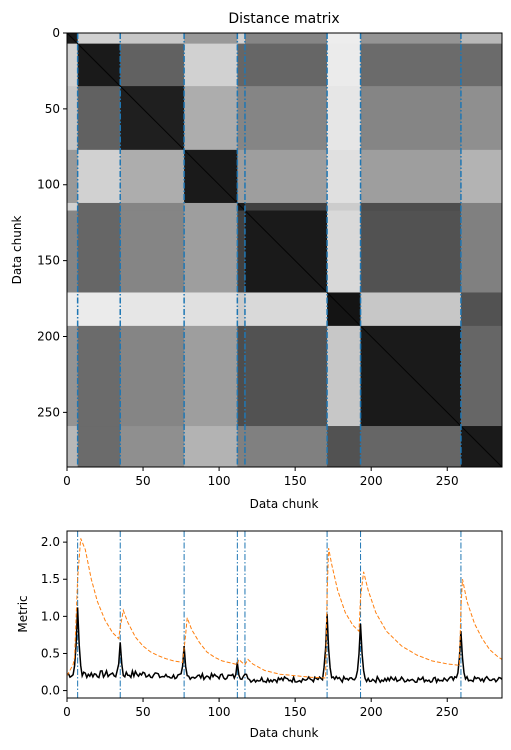  Describe the element at coordinates (283, 19) in the screenshot. I see `chart-title: Distance matrix` at that location.